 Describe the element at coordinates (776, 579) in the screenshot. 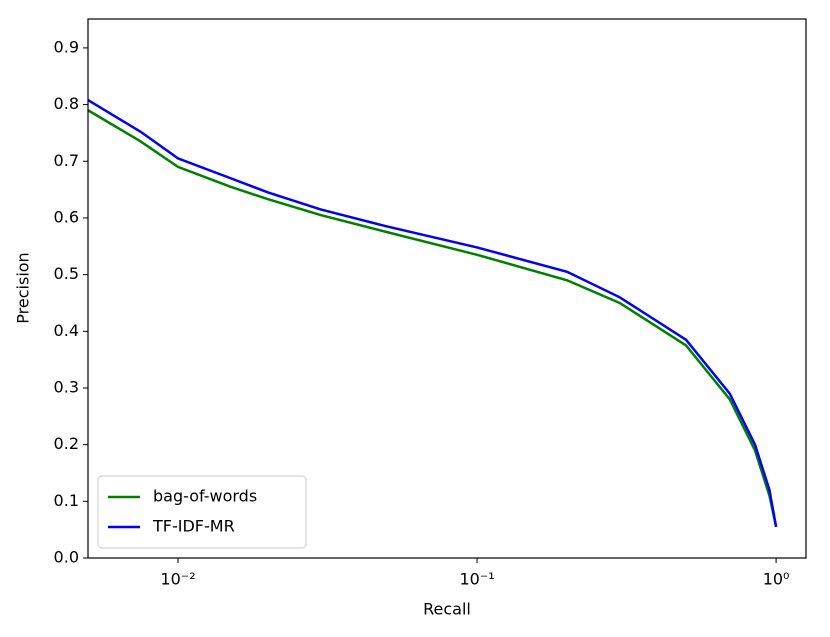

I see `x-tick-label: 10⁰` at that location.